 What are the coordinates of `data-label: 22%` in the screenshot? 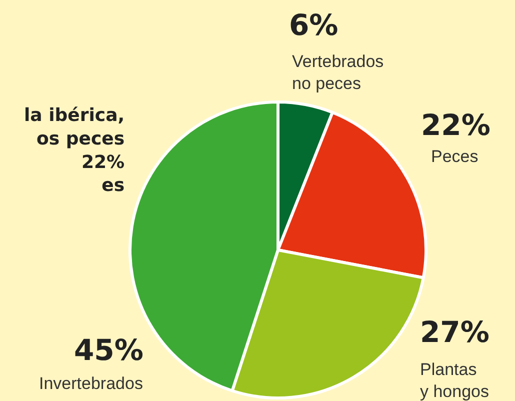 It's located at (455, 125).